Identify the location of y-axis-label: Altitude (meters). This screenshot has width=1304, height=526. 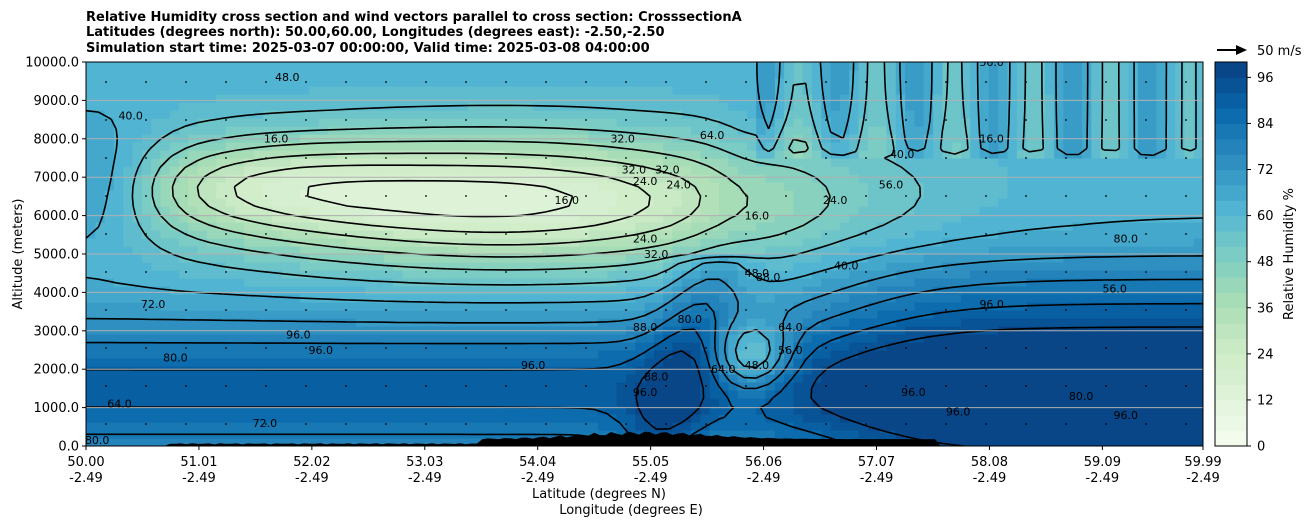
(18, 254).